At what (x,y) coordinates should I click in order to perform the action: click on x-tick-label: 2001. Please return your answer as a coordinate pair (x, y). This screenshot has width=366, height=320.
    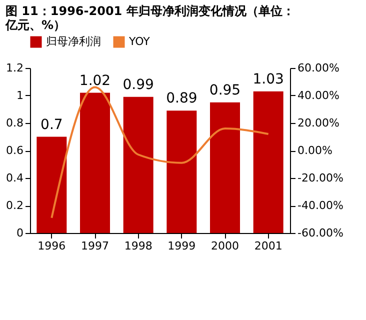
    Looking at the image, I should click on (268, 246).